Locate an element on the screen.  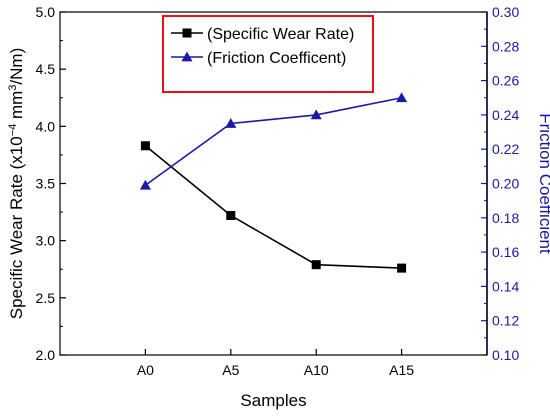
left-y-tick-label: 5.0 is located at coordinates (46, 12).